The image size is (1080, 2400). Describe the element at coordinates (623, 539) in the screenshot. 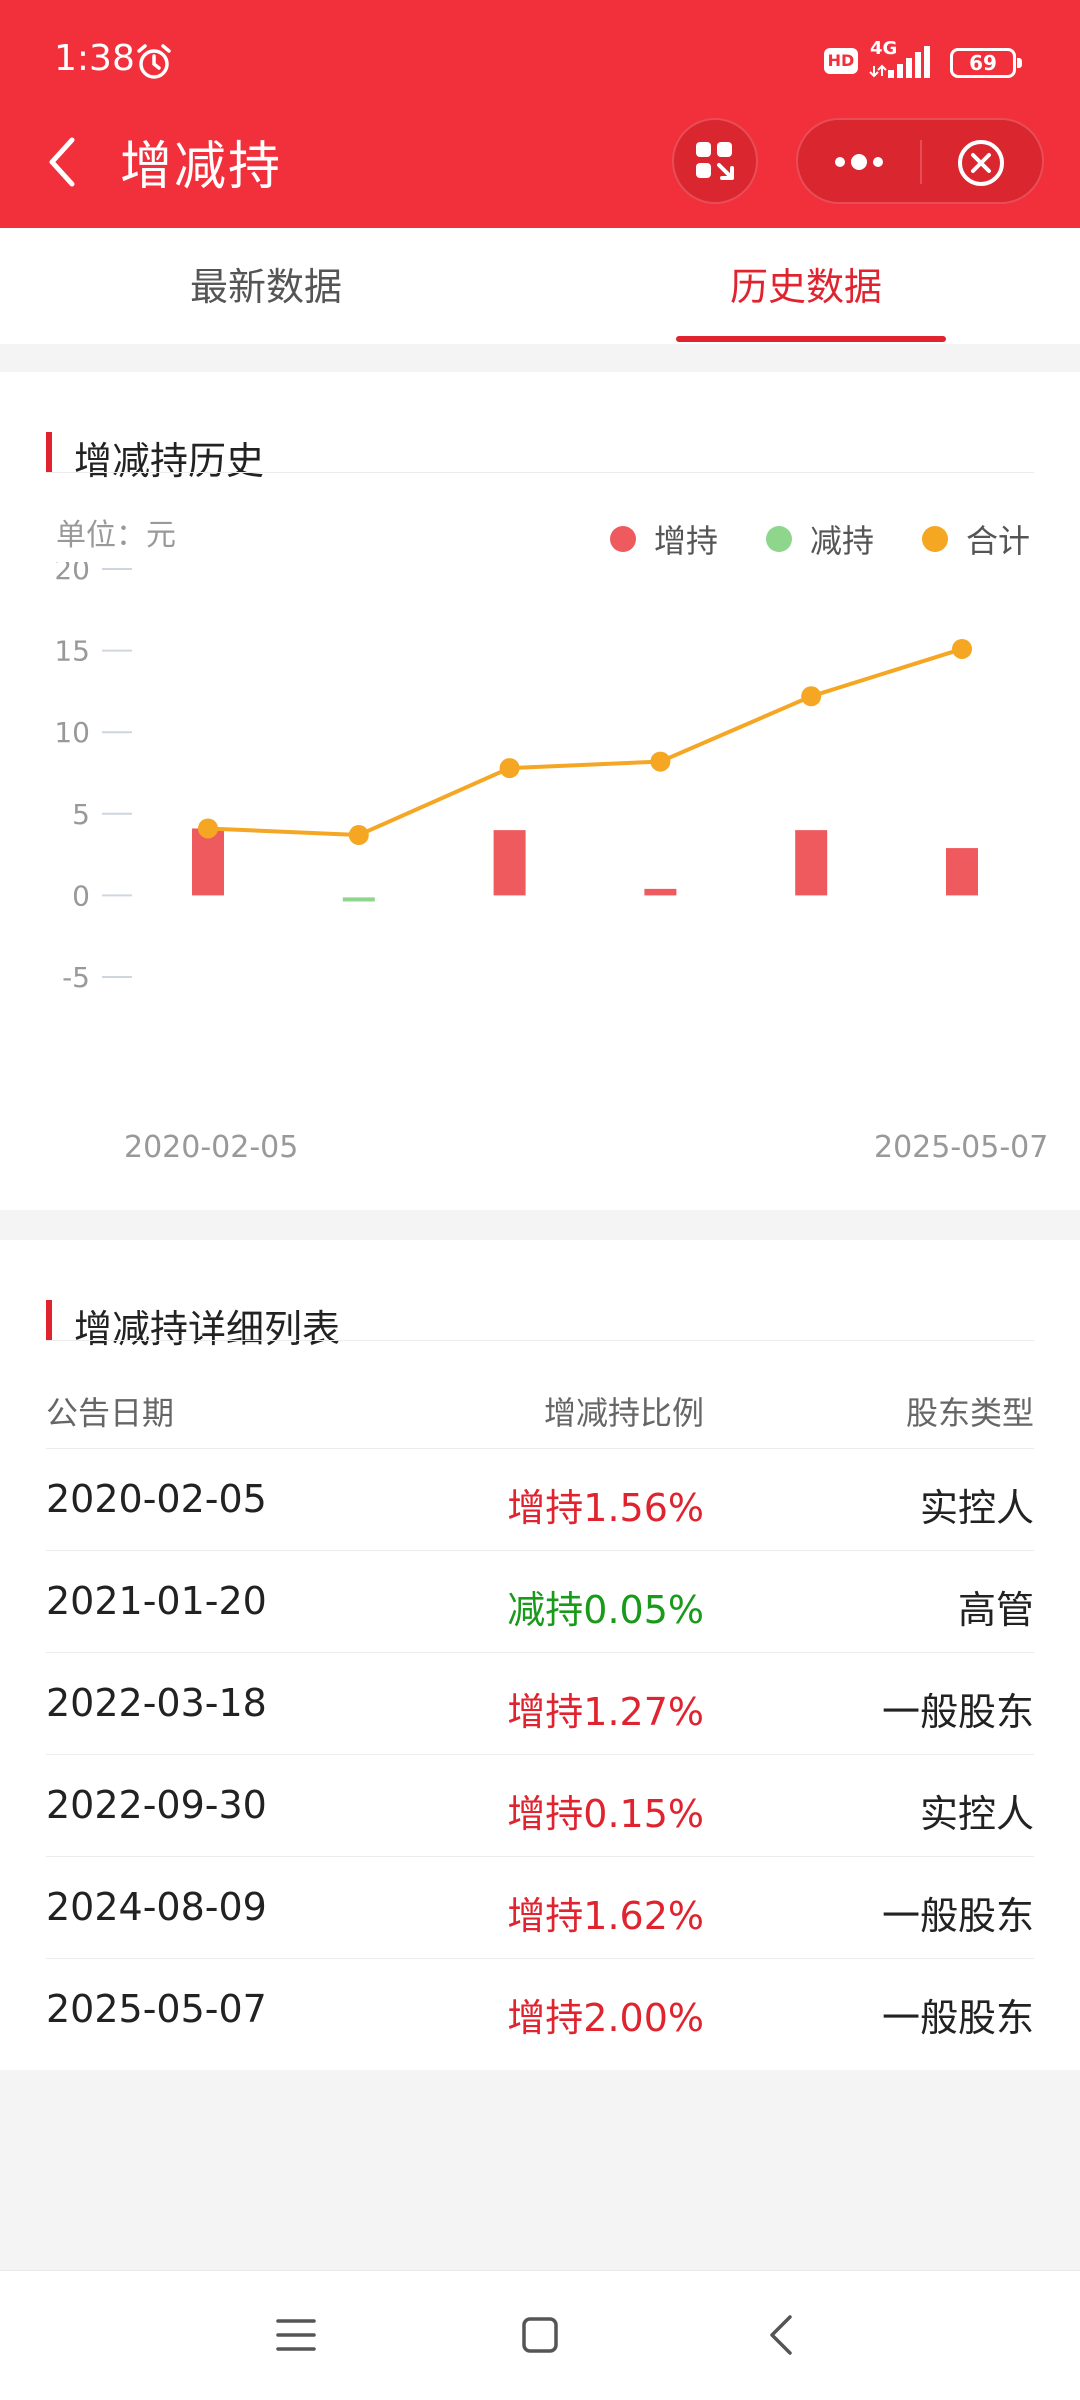

I see `legend-increase-dot` at that location.